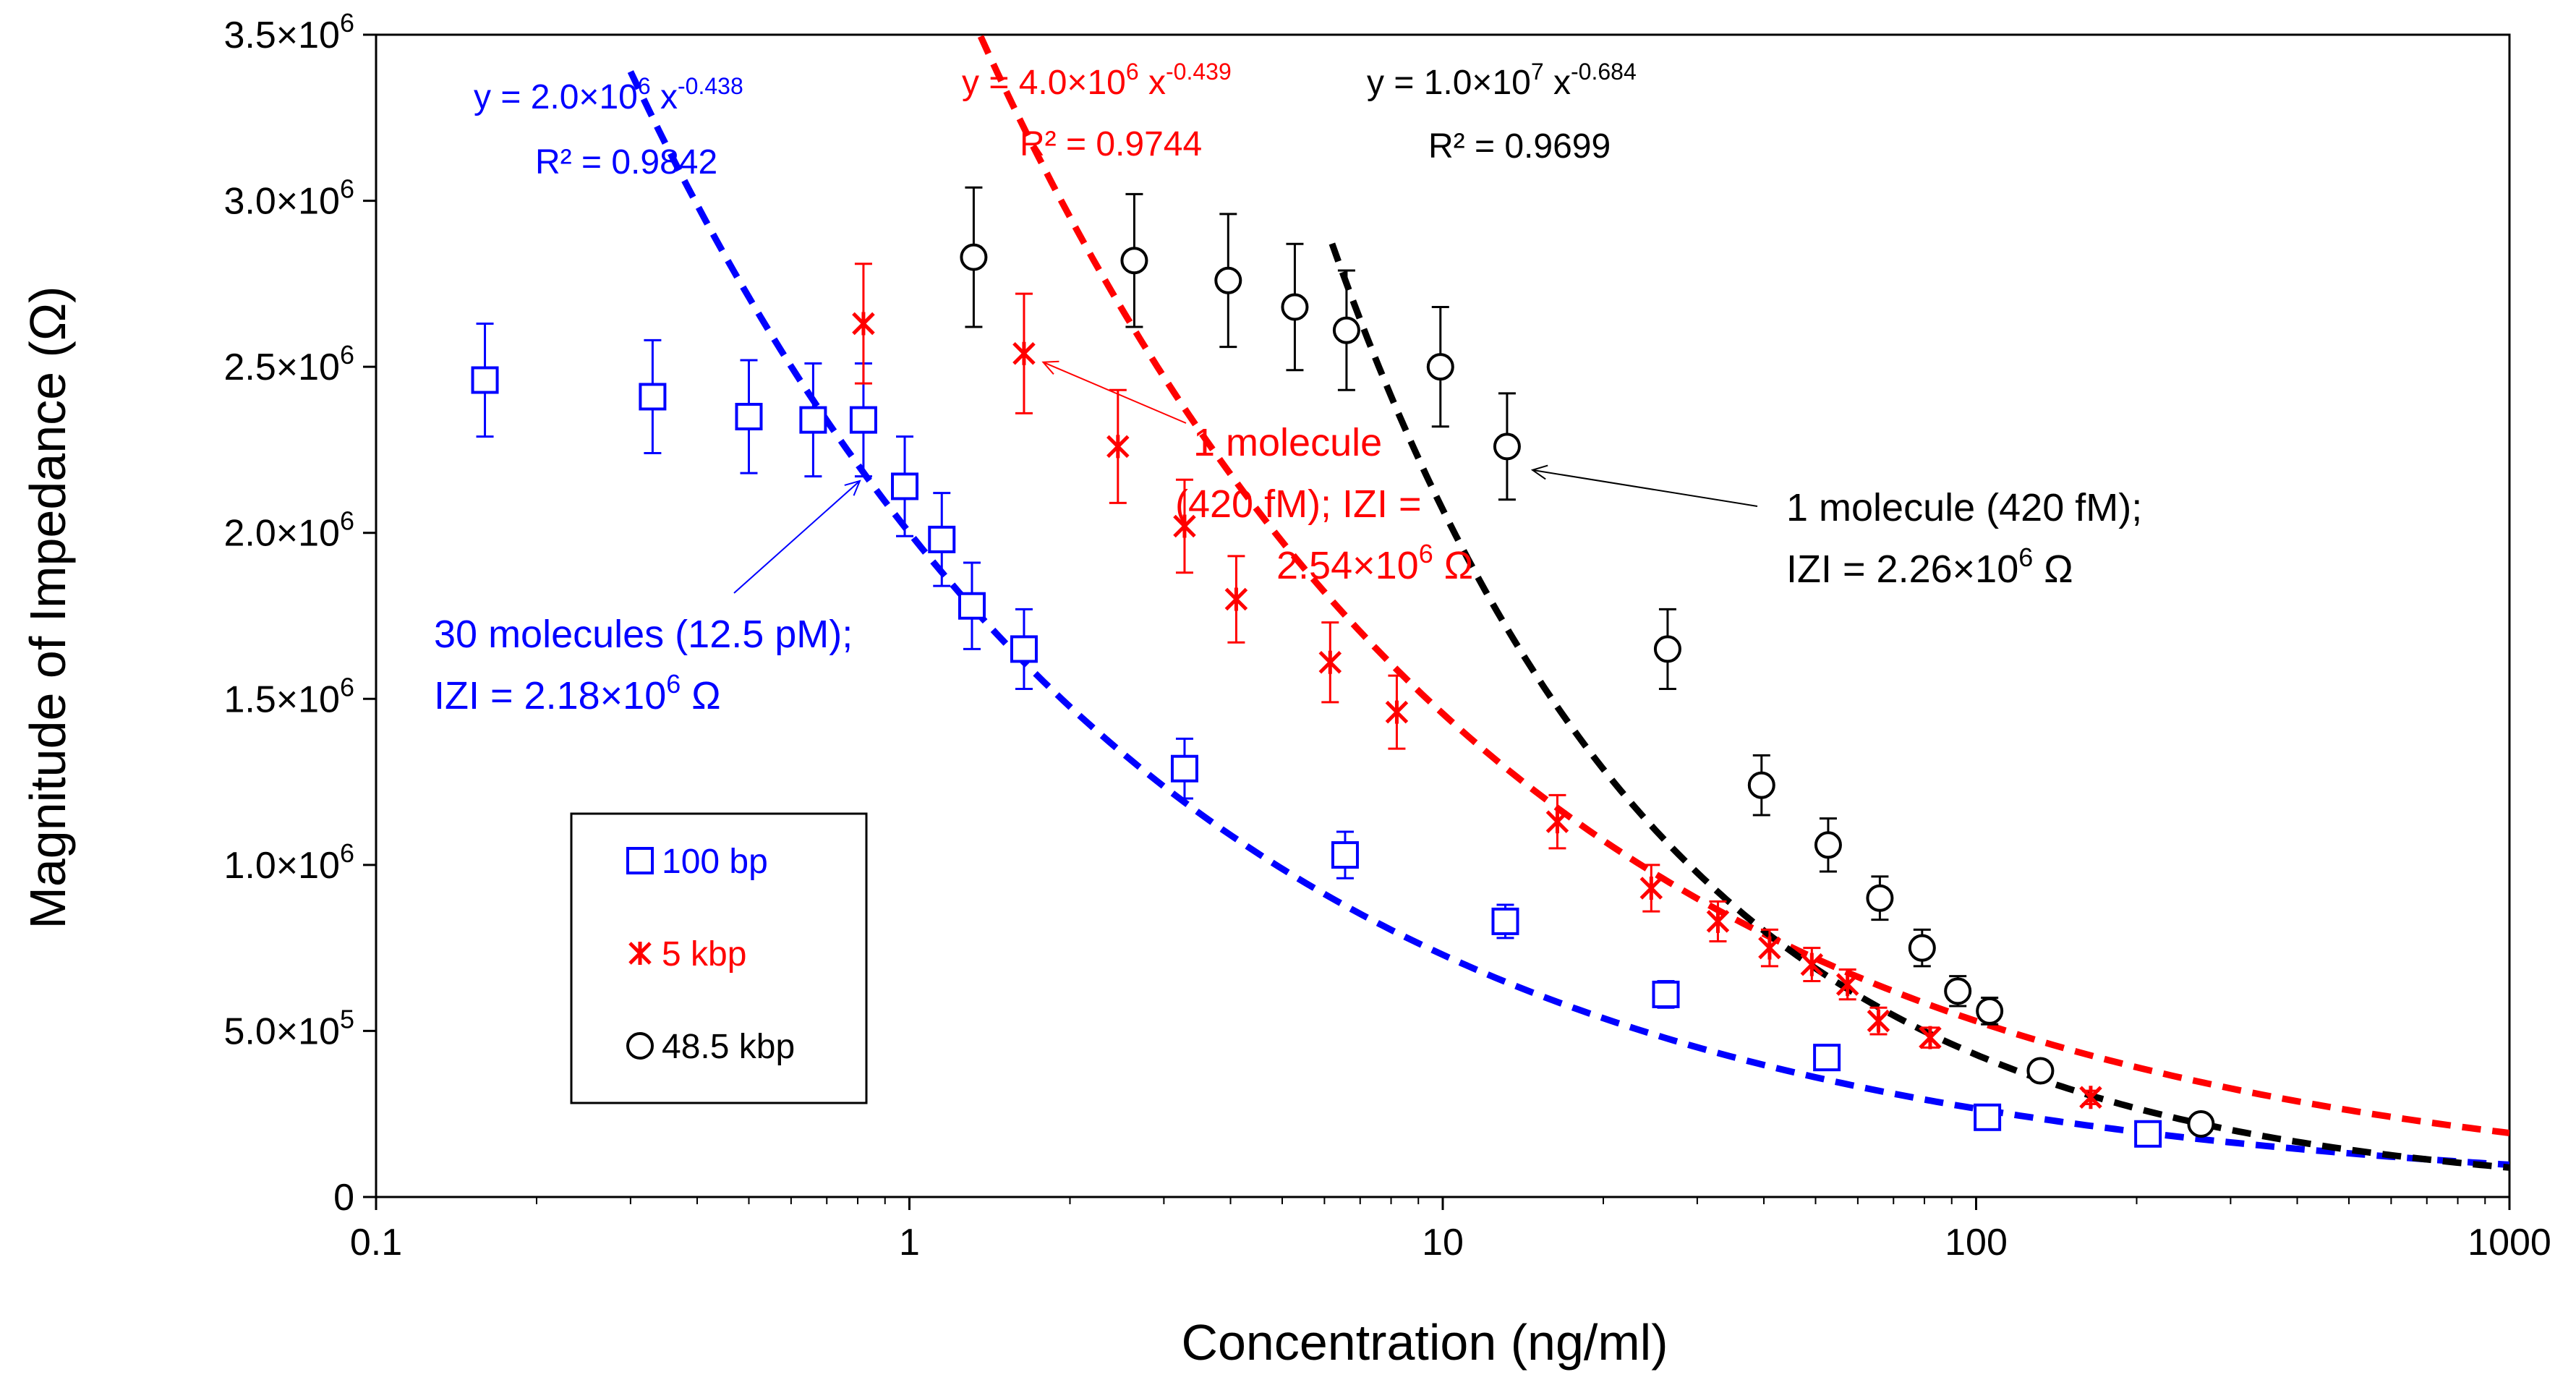 This screenshot has width=2576, height=1393. What do you see at coordinates (288, 1028) in the screenshot?
I see `y-tick-label: 5.0×10⁵` at bounding box center [288, 1028].